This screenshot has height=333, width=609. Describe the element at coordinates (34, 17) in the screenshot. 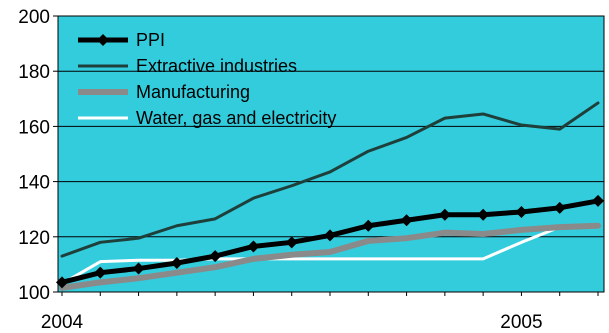

I see `y-tick-label: 200` at that location.